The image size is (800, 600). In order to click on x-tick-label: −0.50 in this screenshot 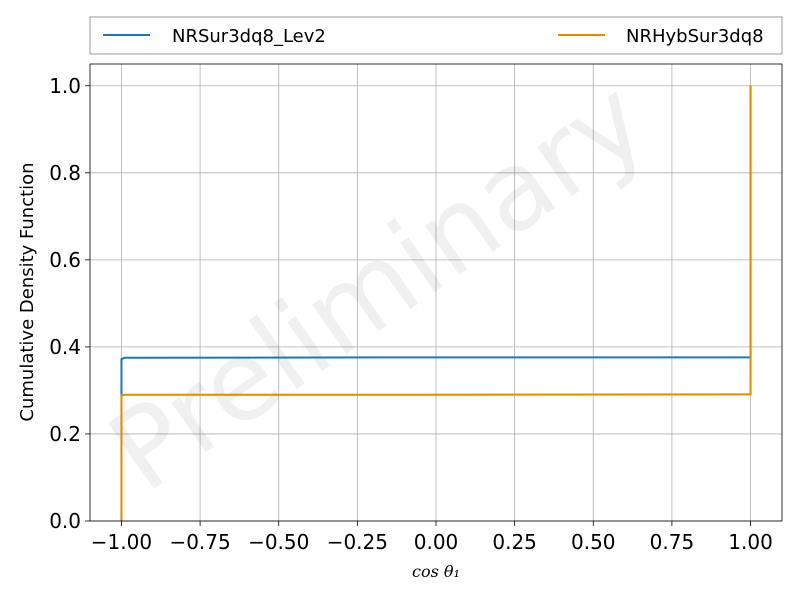, I will do `click(278, 542)`.